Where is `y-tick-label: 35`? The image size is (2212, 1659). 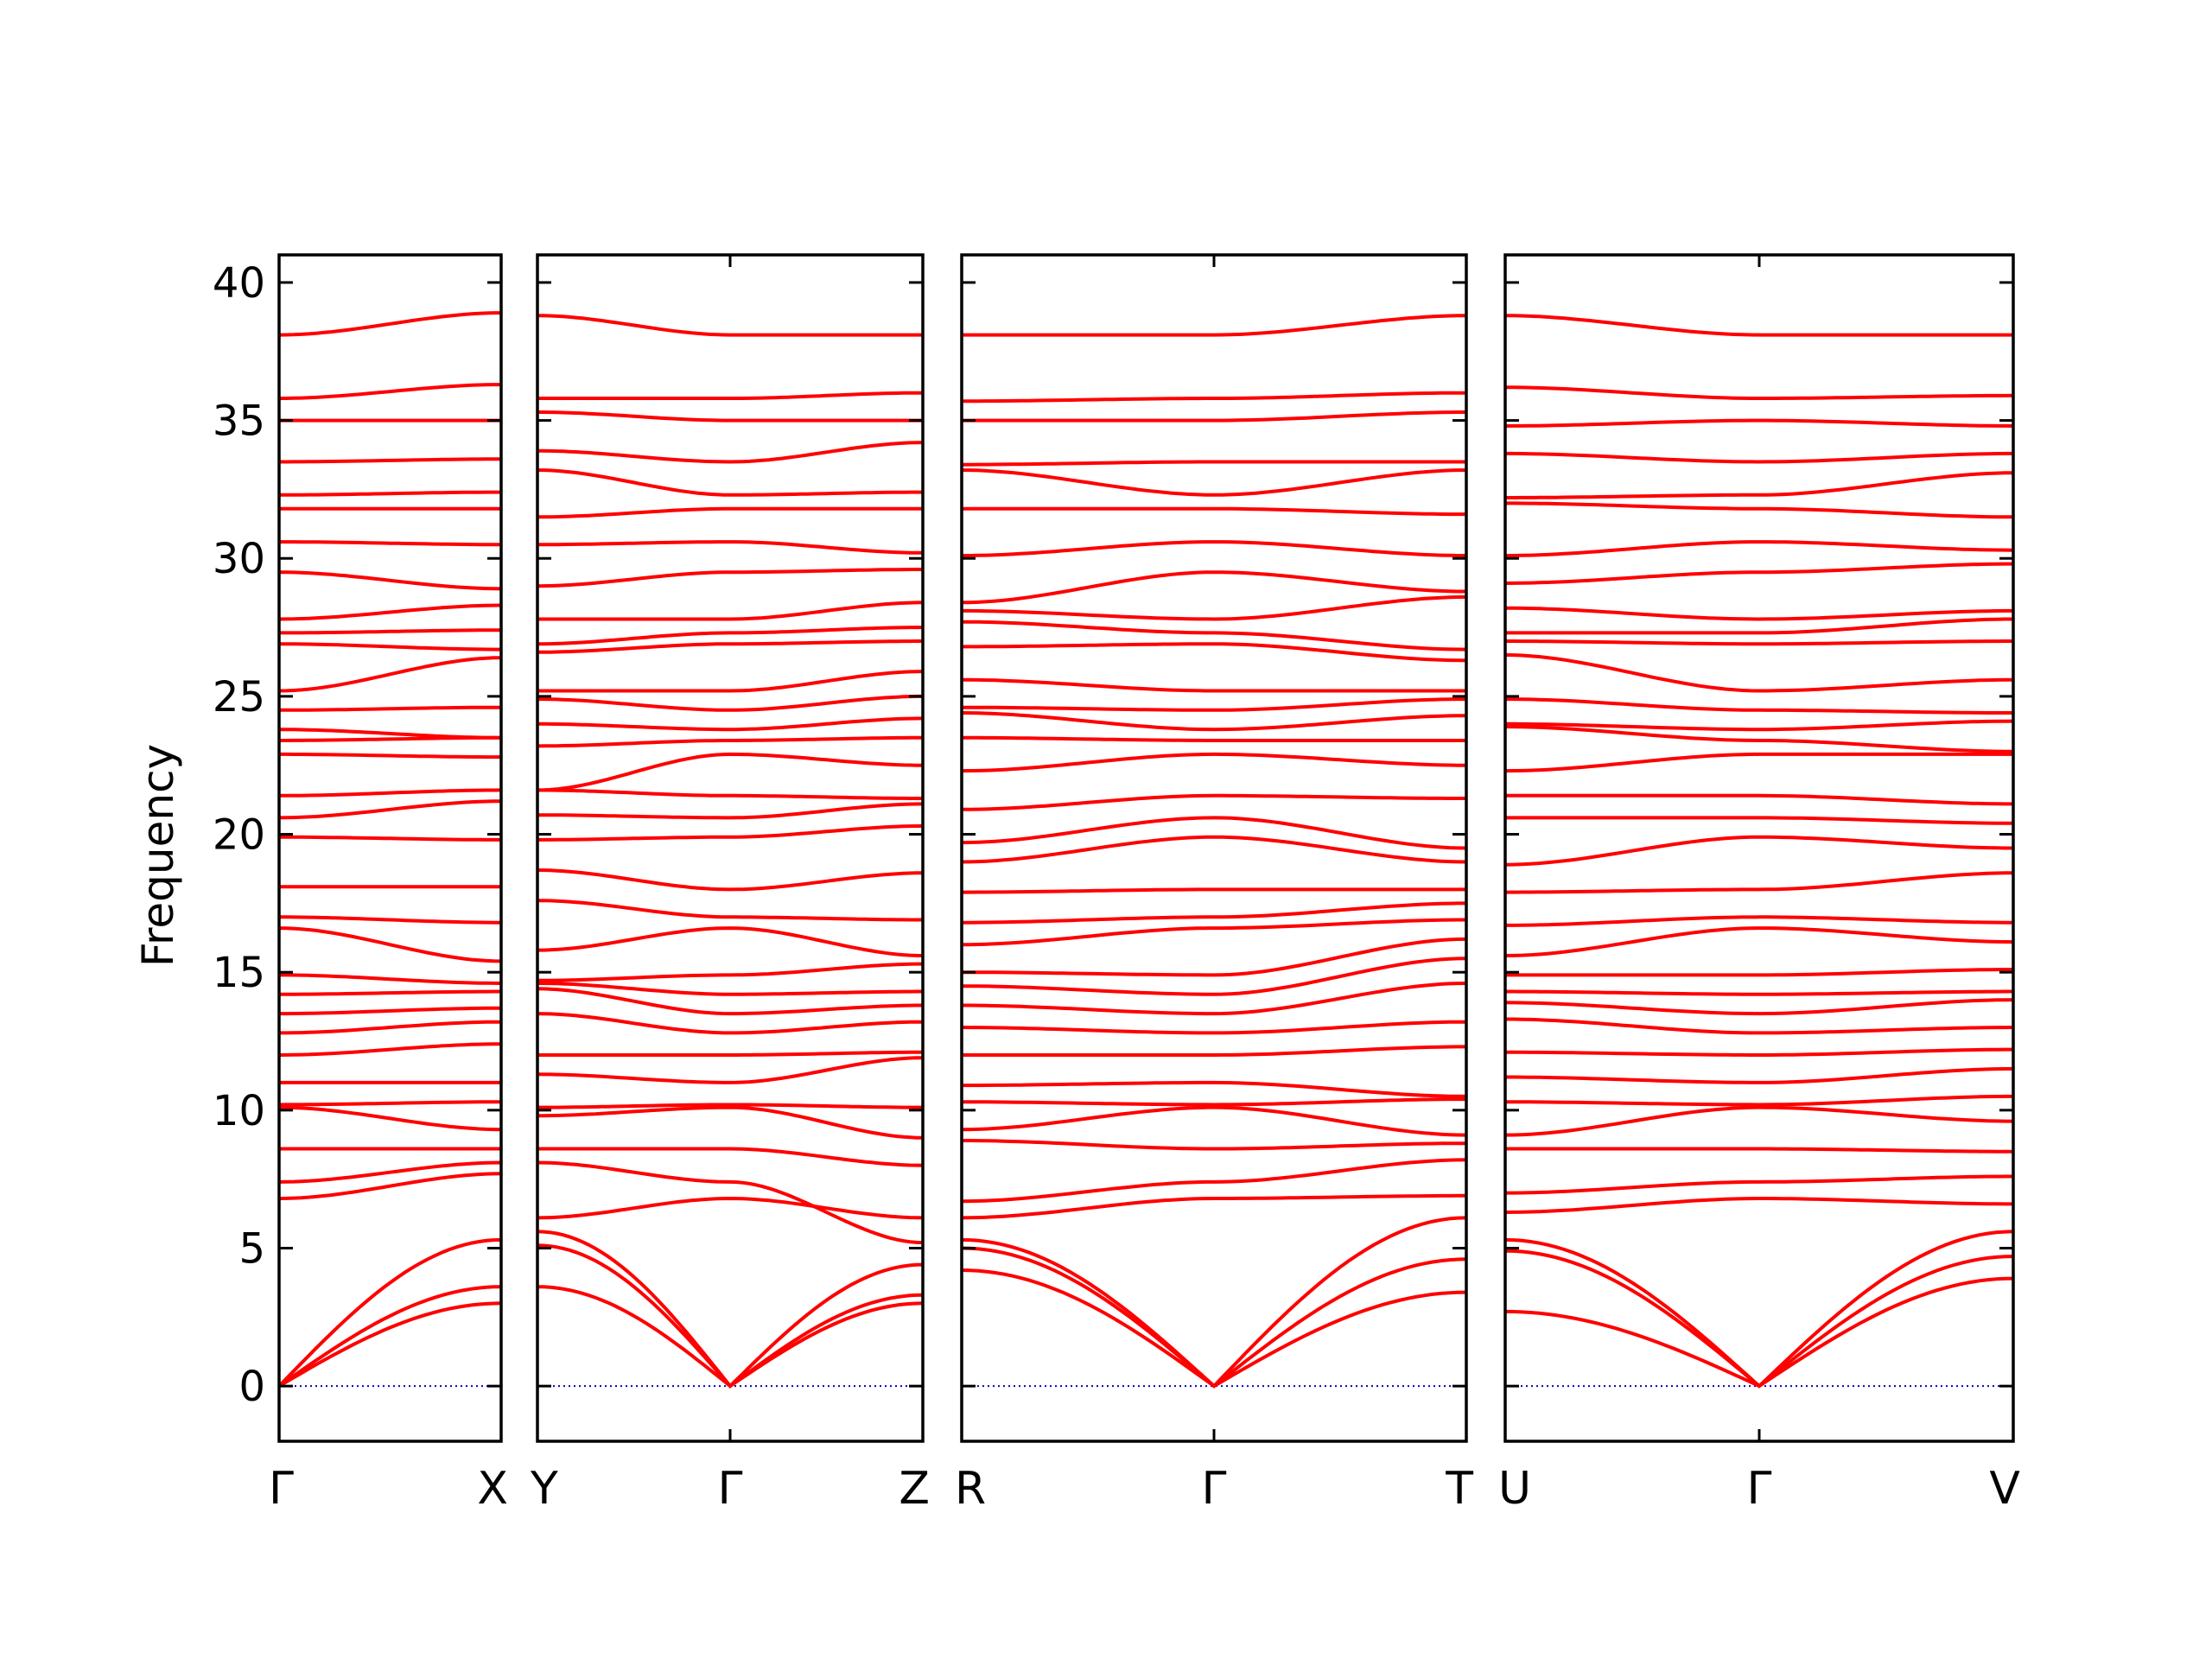
y-tick-label: 35 is located at coordinates (239, 421).